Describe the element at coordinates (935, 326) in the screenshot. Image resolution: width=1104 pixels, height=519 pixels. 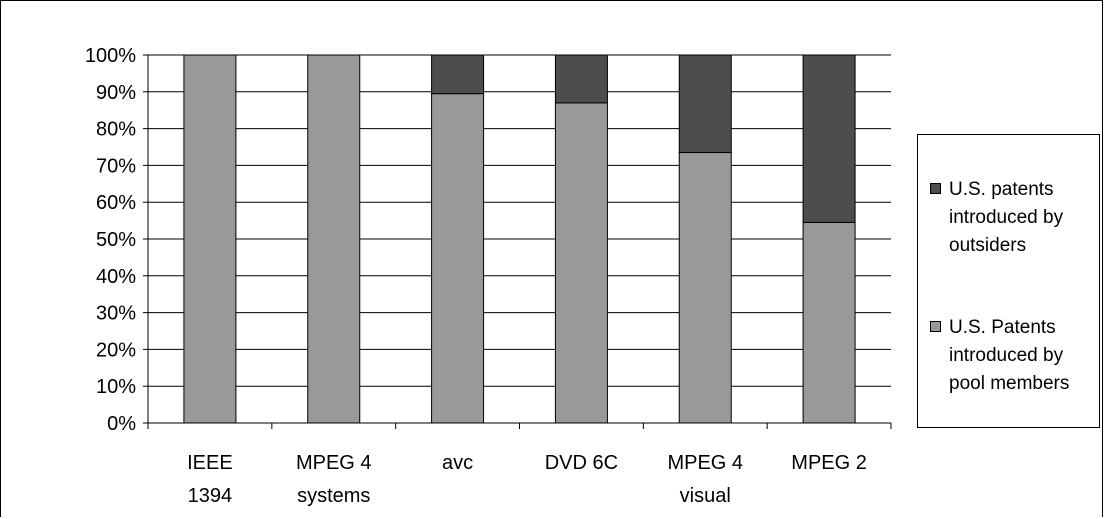
I see `legend-swatch-pool-members` at that location.